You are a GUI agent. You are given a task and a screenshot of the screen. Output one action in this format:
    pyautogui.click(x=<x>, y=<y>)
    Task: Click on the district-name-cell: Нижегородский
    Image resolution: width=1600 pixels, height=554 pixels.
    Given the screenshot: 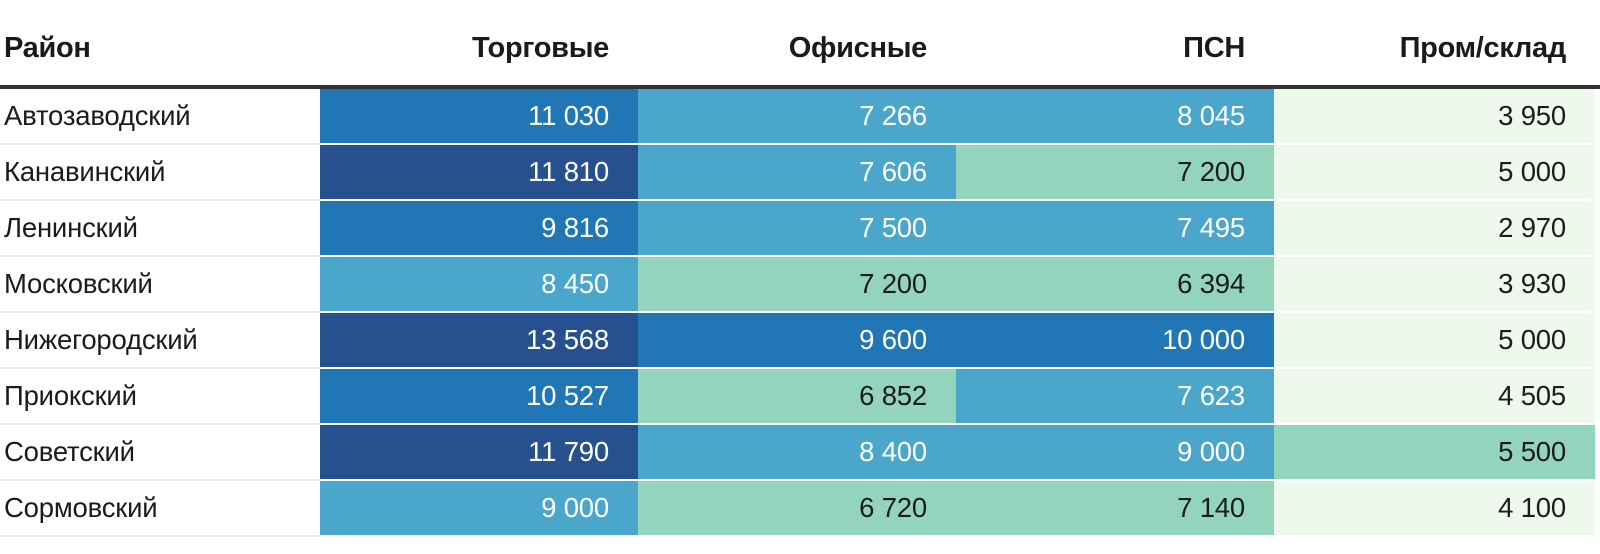 What is the action you would take?
    pyautogui.click(x=160, y=341)
    